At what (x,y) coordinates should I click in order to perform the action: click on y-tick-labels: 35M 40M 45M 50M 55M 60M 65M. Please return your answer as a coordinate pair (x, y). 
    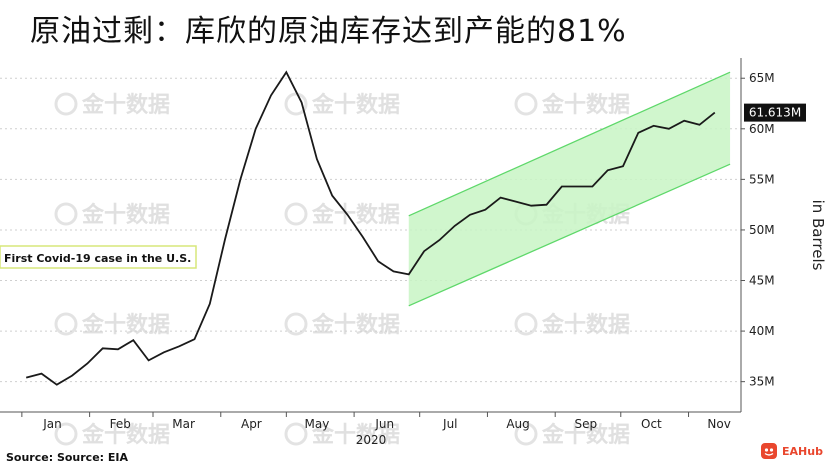
    Looking at the image, I should click on (758, 230).